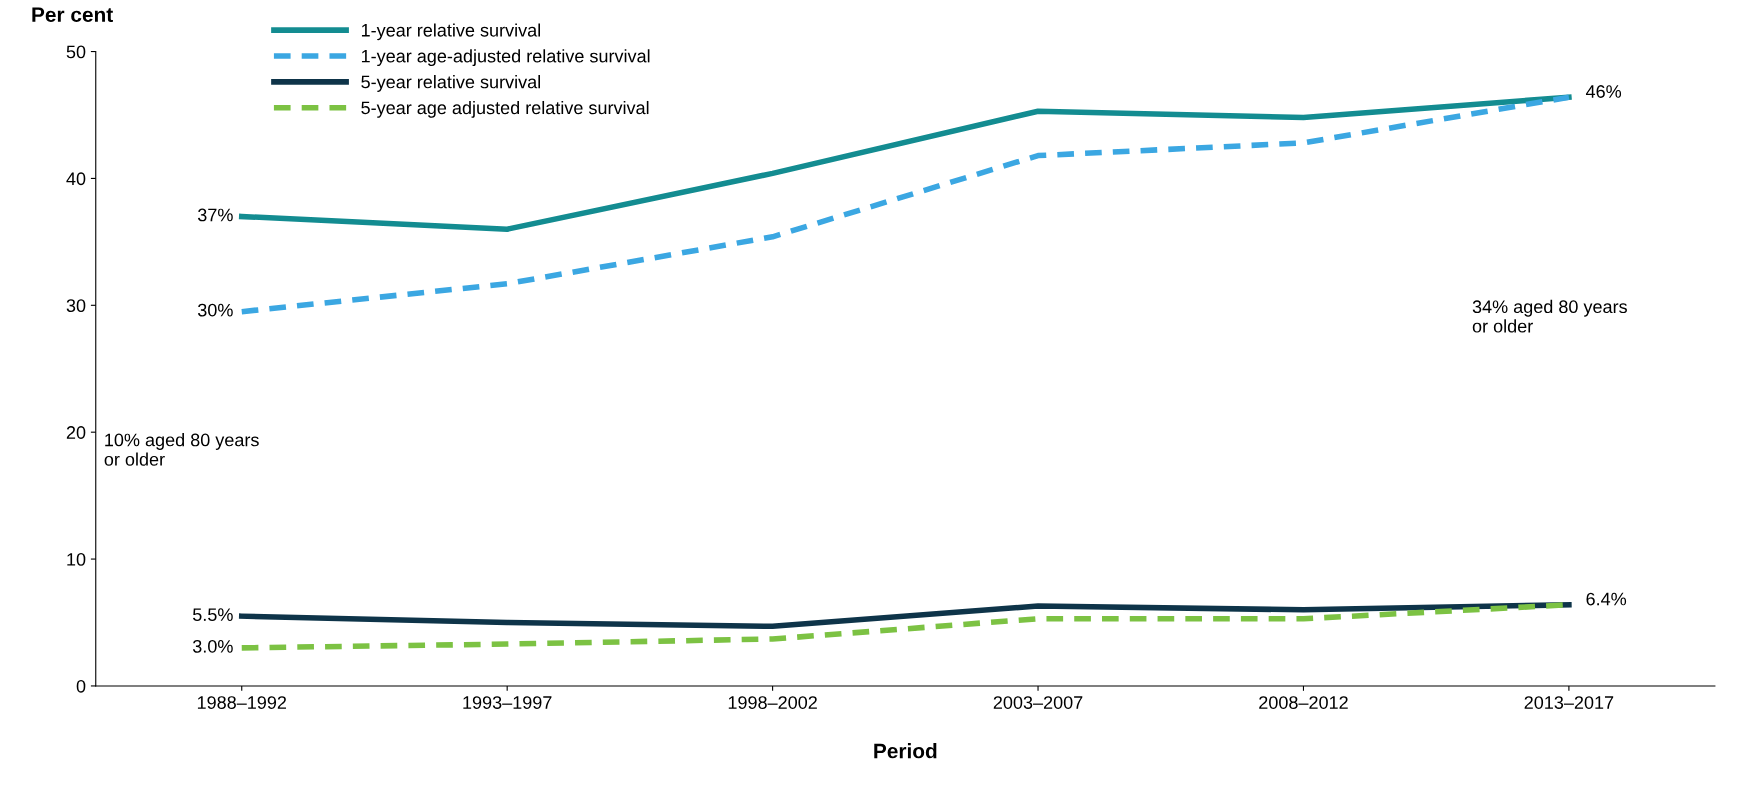  Describe the element at coordinates (772, 702) in the screenshot. I see `x-tick-label: 1998–2002` at that location.